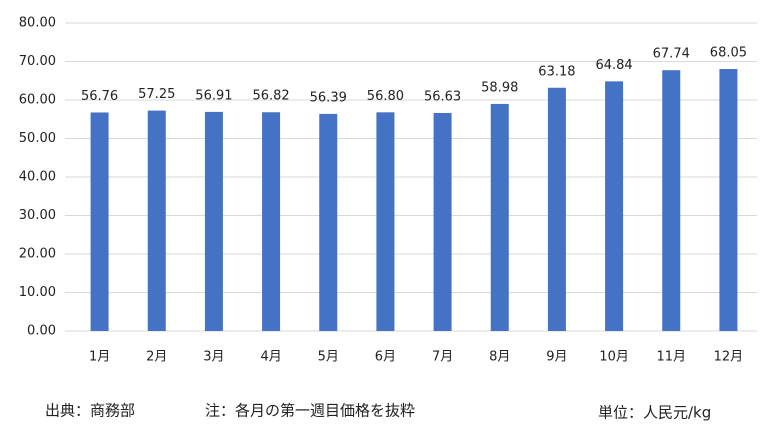 The image size is (771, 435). I want to click on x-tick-label: 4月, so click(270, 357).